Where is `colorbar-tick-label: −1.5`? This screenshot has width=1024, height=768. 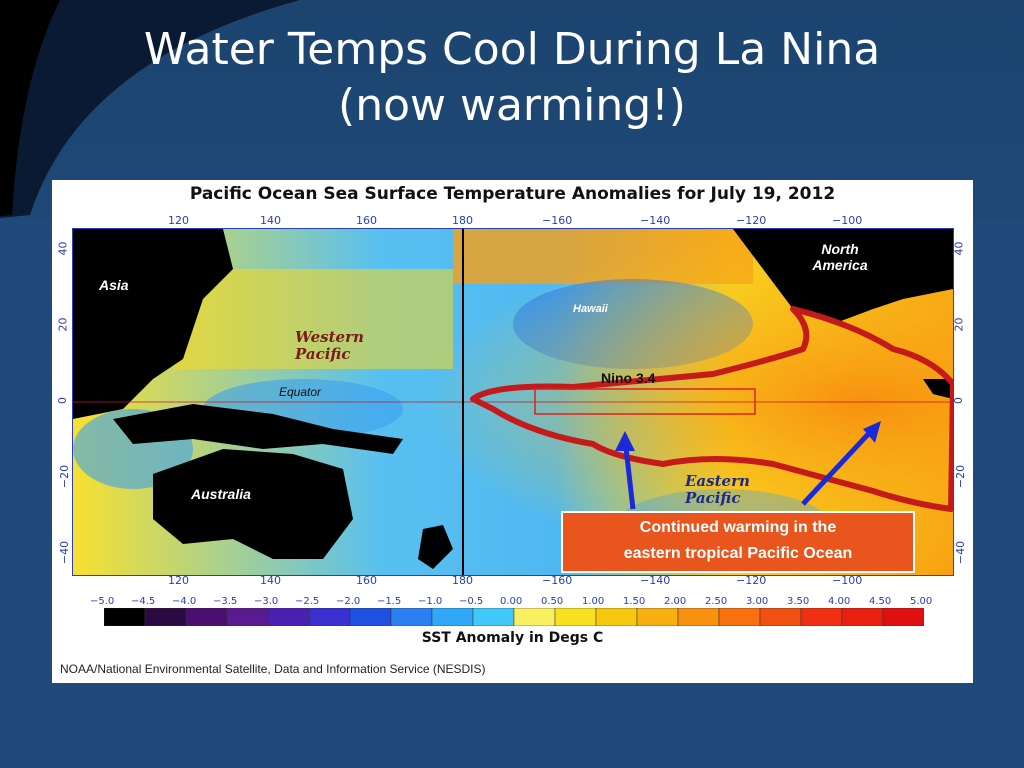 colorbar-tick-label: −1.5 is located at coordinates (389, 601).